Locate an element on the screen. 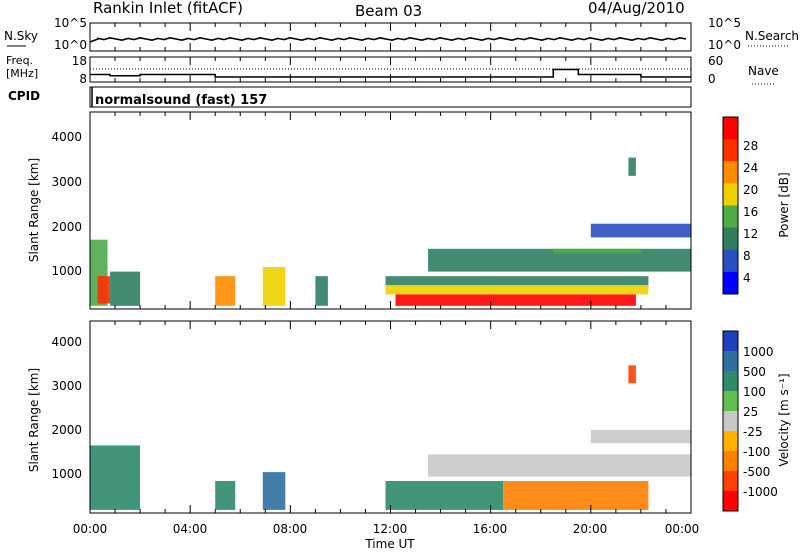  date-title: 04/Aug/2010 is located at coordinates (636, 8).